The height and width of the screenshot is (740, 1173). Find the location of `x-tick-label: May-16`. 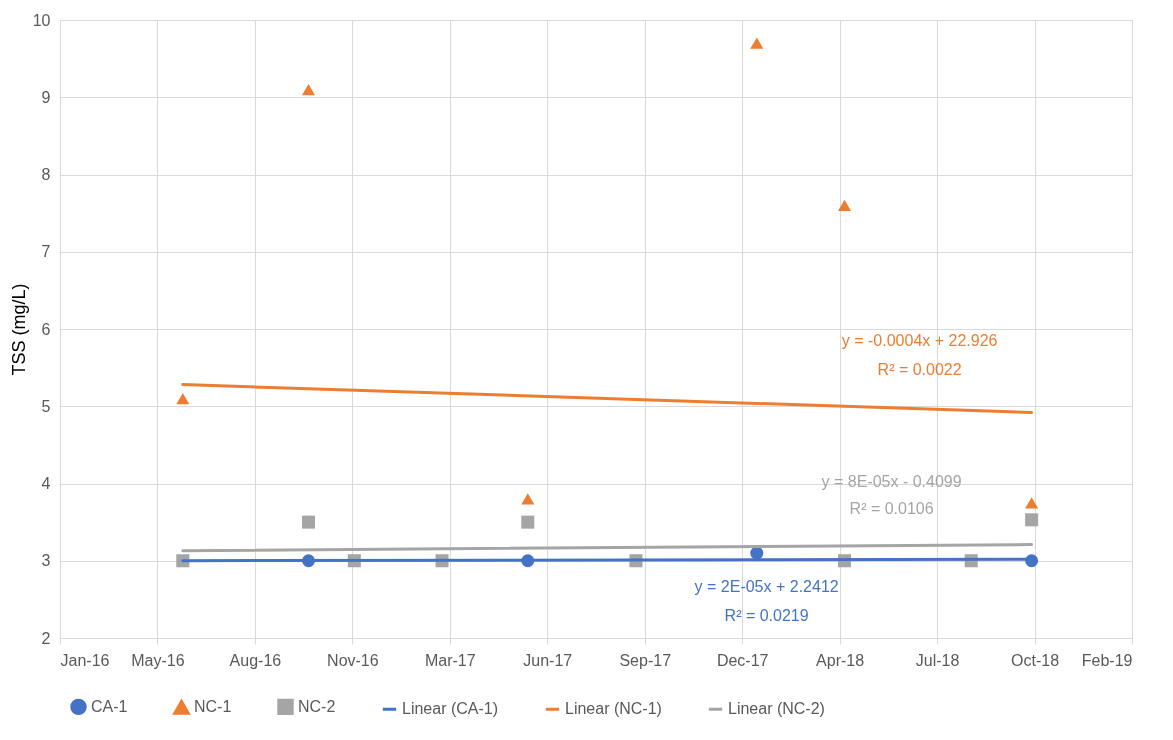

x-tick-label: May-16 is located at coordinates (158, 660).